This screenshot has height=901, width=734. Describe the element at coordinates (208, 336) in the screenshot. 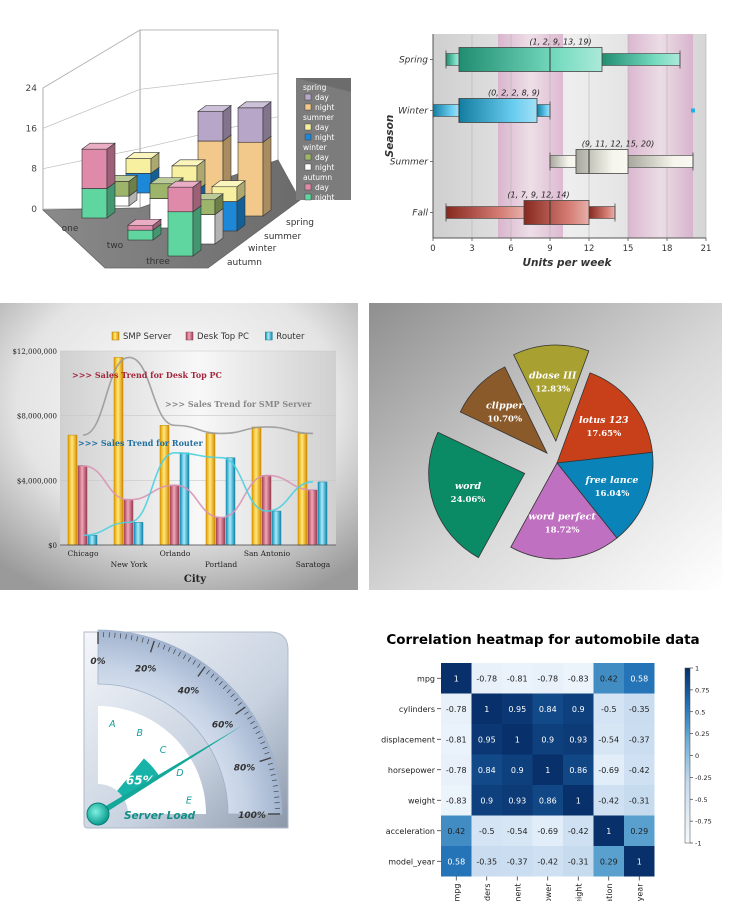

I see `legend: SMP Server Desk Top PC Router` at that location.